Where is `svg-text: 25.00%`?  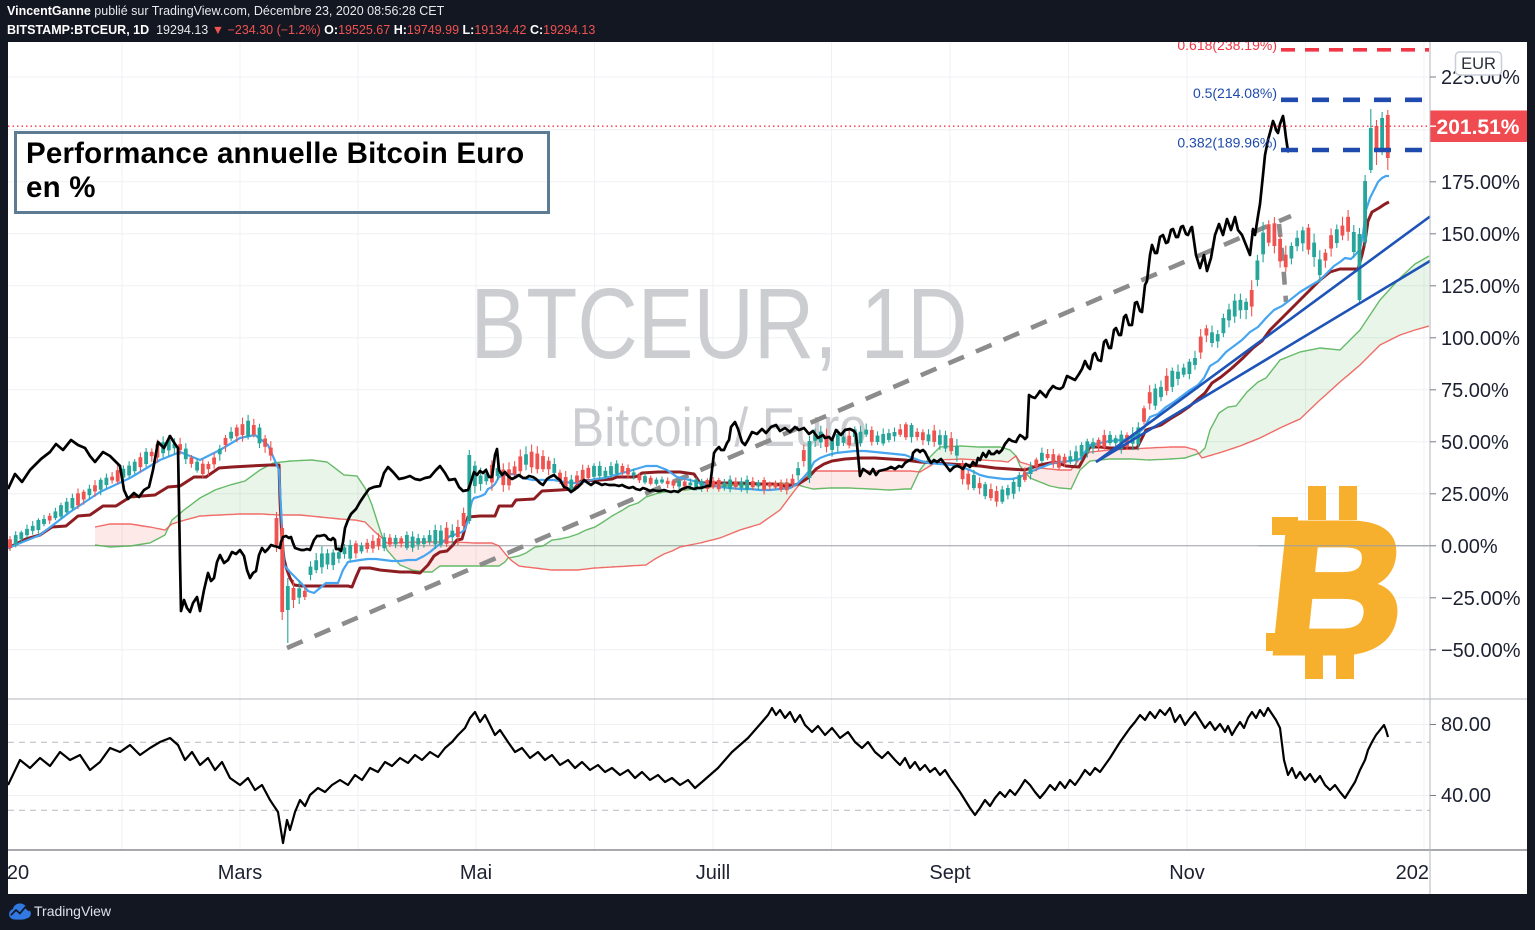 svg-text: 25.00% is located at coordinates (1475, 495).